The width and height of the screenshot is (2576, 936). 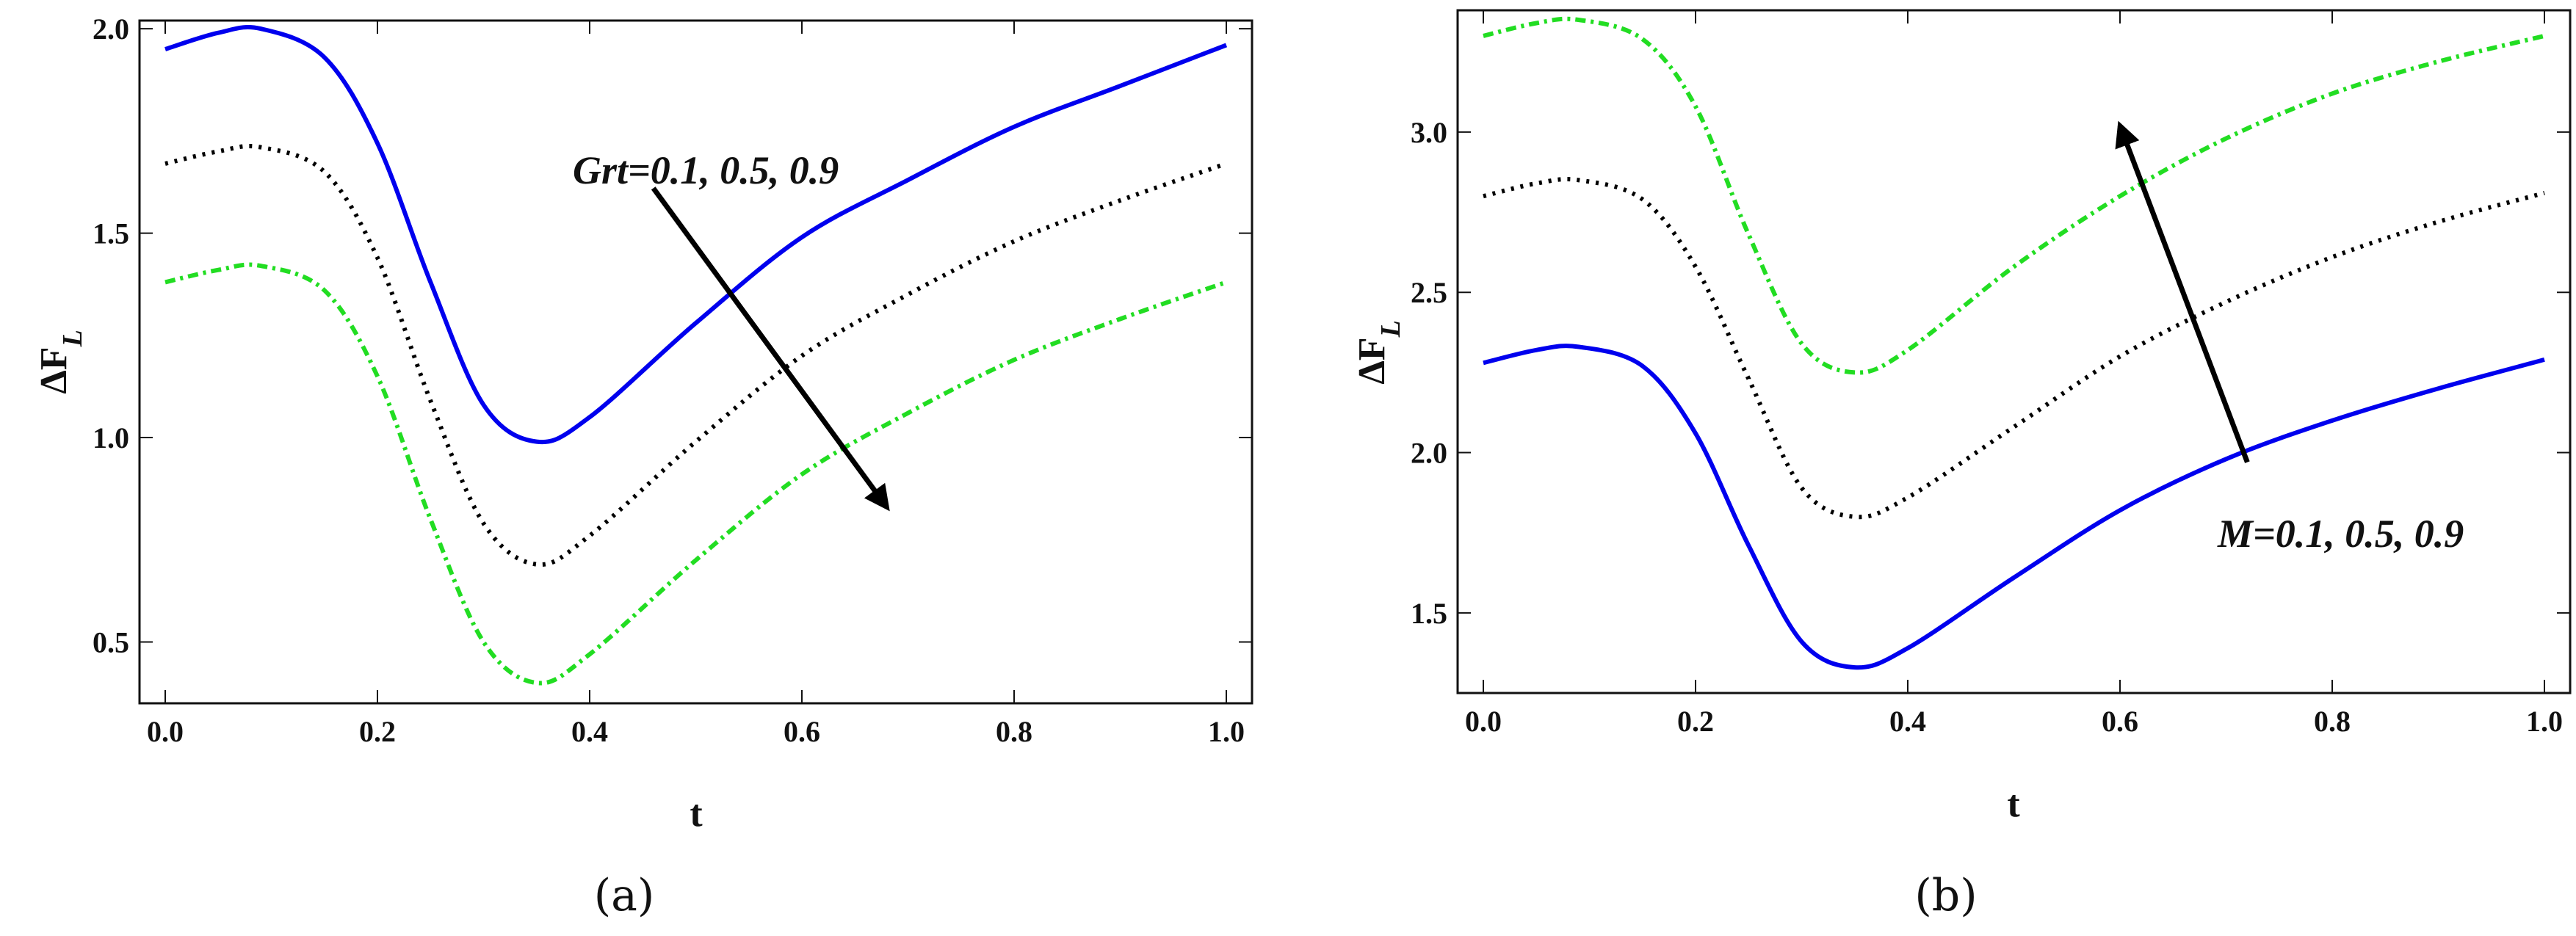 I want to click on annotation-text: Grt=0.1, 0.5, 0.9, so click(x=706, y=170).